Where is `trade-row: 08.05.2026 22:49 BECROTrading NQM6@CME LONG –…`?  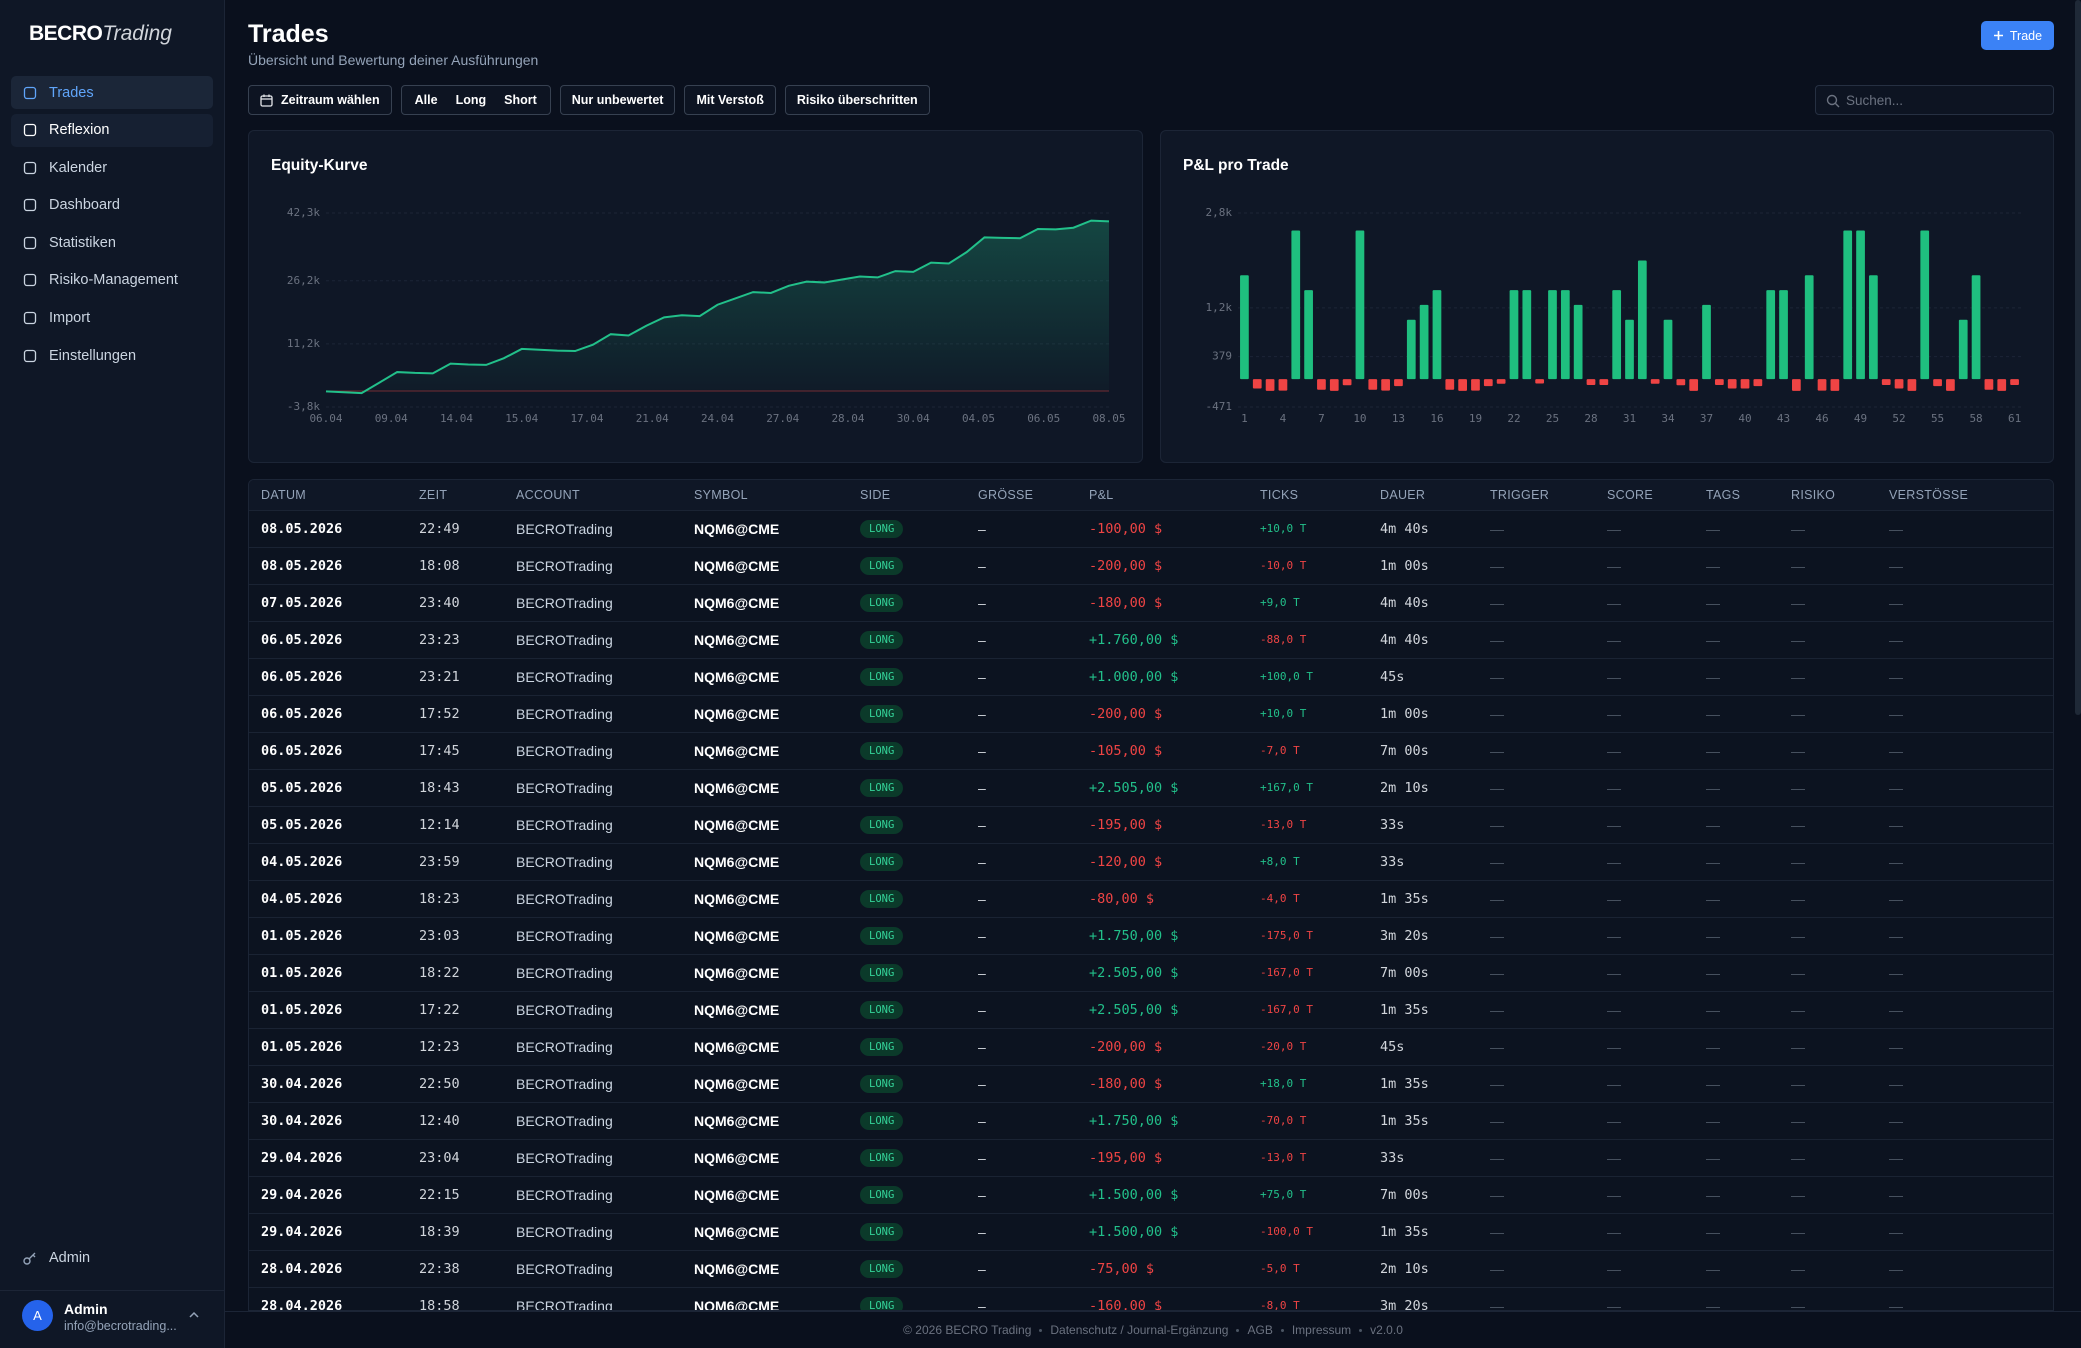 trade-row: 08.05.2026 22:49 BECROTrading NQM6@CME LONG –… is located at coordinates (1151, 528).